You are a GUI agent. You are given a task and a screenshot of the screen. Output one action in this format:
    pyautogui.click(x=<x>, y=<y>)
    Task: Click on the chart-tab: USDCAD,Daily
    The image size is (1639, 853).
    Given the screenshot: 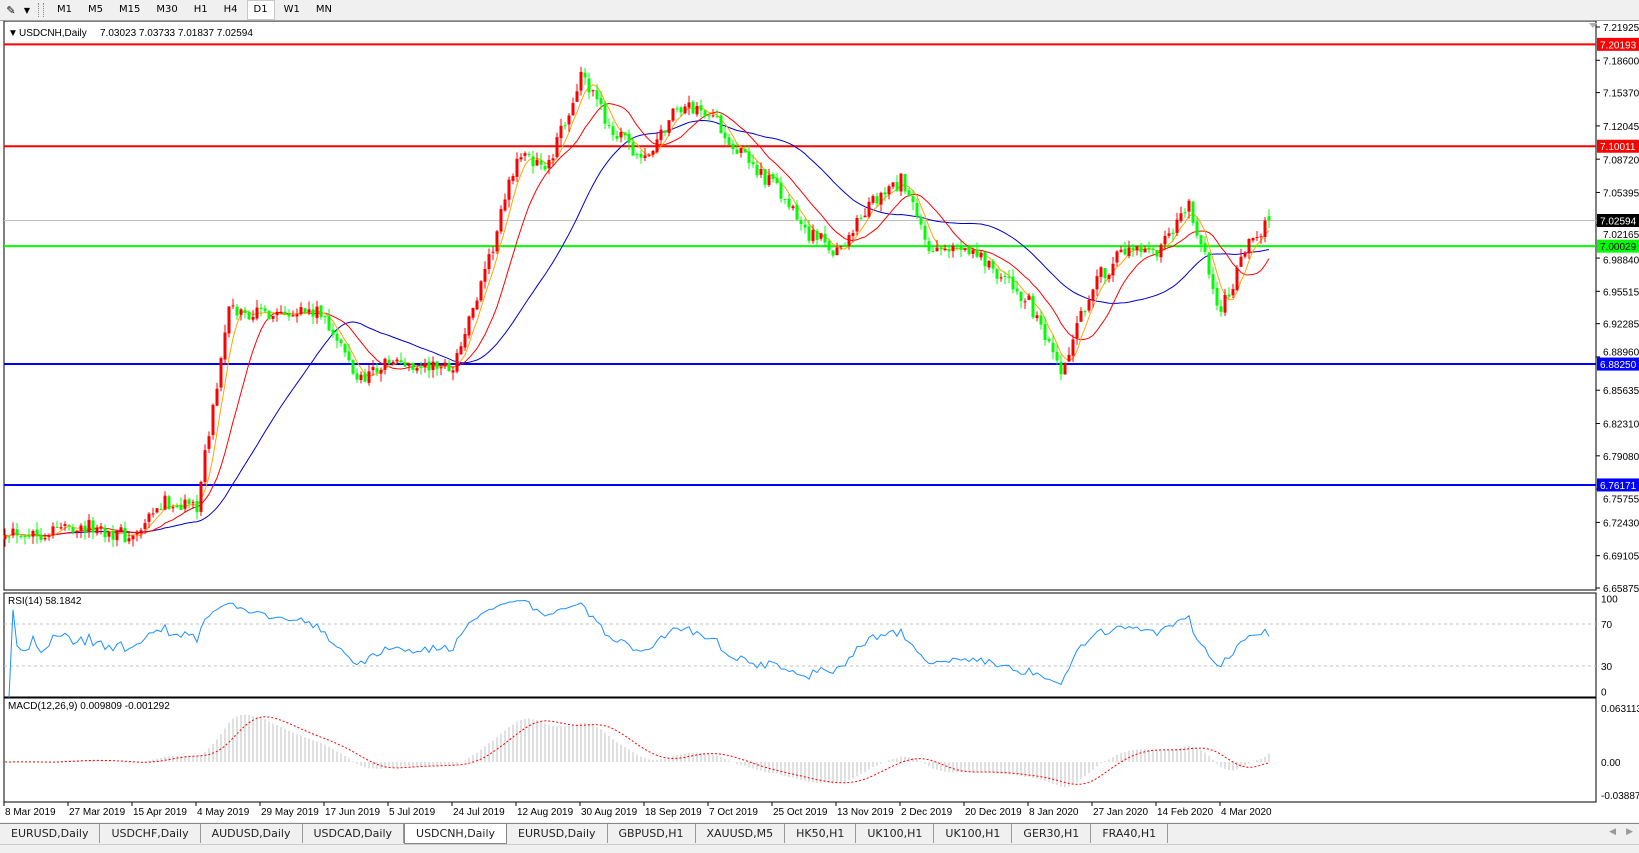 What is the action you would take?
    pyautogui.click(x=354, y=833)
    